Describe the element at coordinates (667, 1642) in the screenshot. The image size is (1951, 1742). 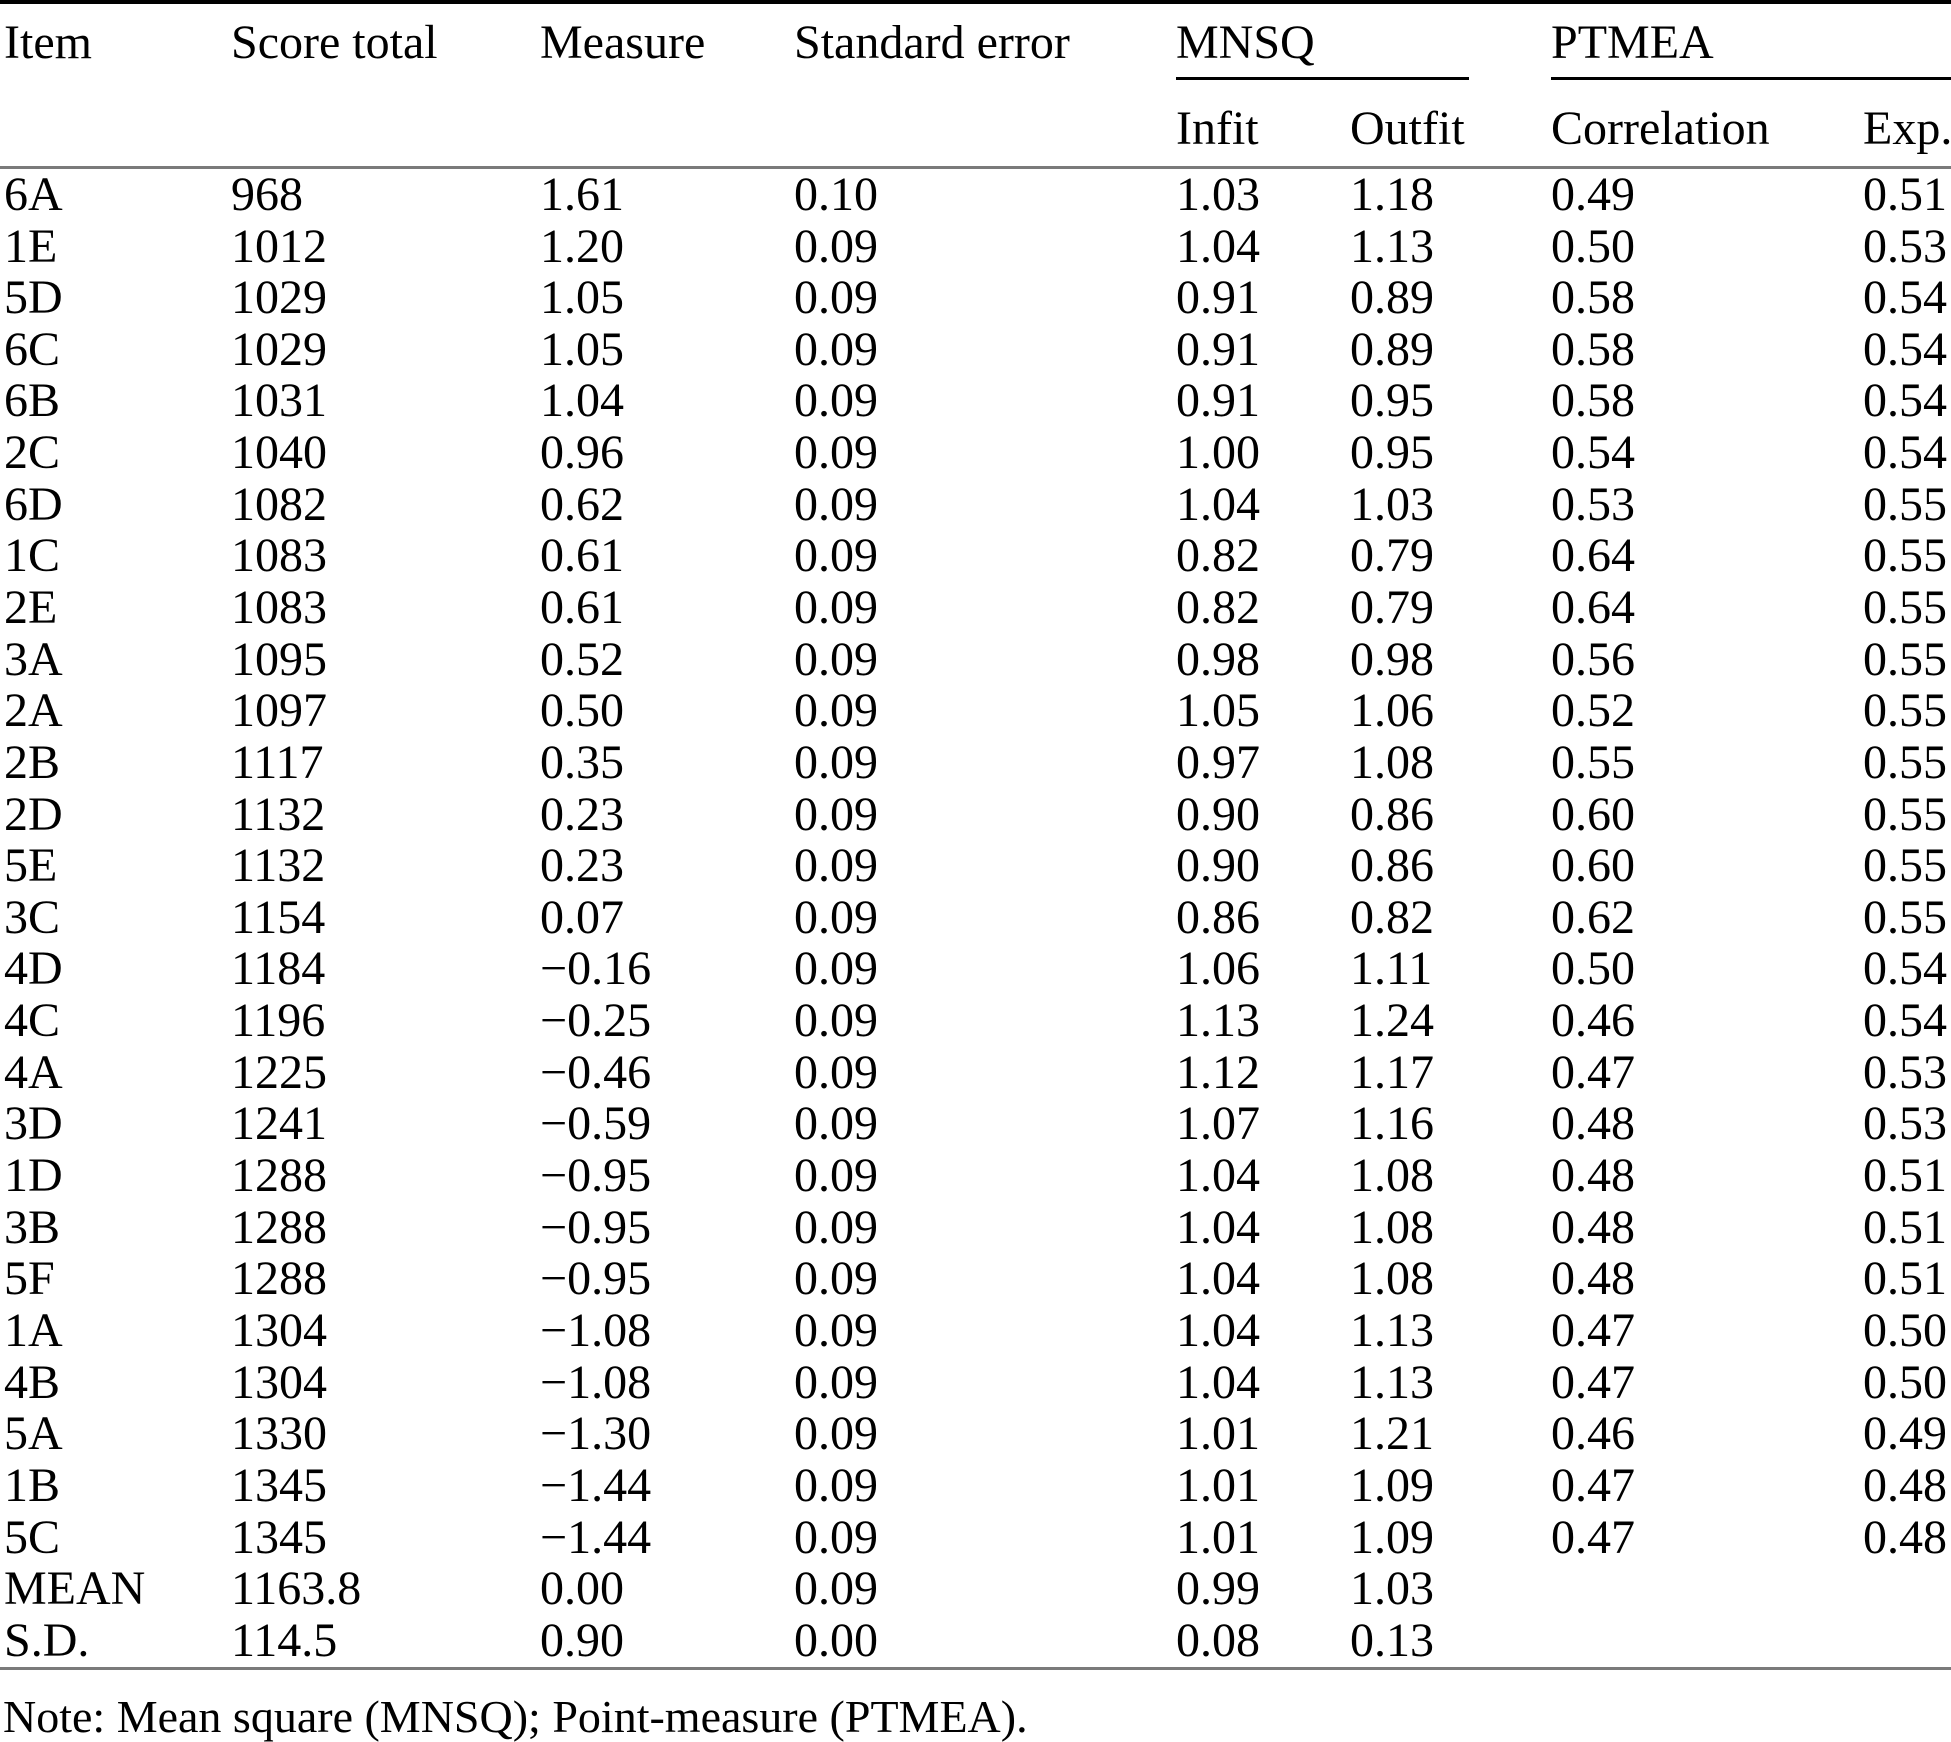
I see `cell-measure: 0.90` at that location.